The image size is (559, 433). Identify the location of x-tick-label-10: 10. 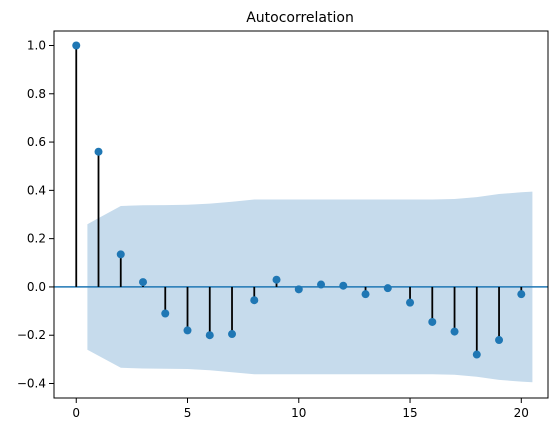
(298, 413).